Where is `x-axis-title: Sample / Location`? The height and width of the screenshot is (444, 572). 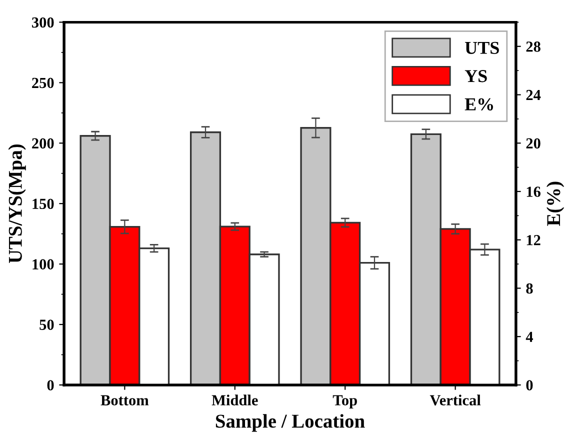
x-axis-title: Sample / Location is located at coordinates (290, 423).